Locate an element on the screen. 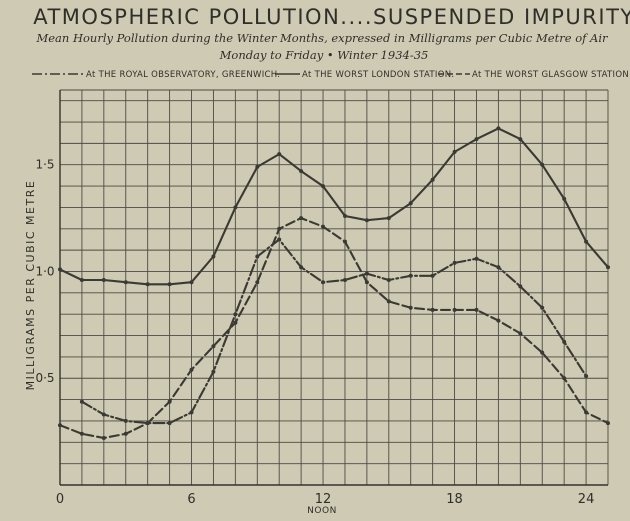 The image size is (630, 521). legend-label-glasgow: At THE WORST GLASGOW STATION is located at coordinates (550, 75).